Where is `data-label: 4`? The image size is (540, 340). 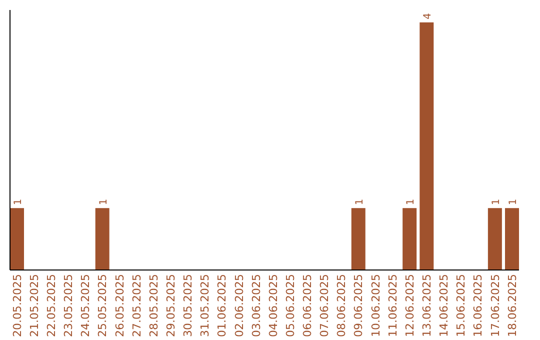
data-label: 4 is located at coordinates (428, 16).